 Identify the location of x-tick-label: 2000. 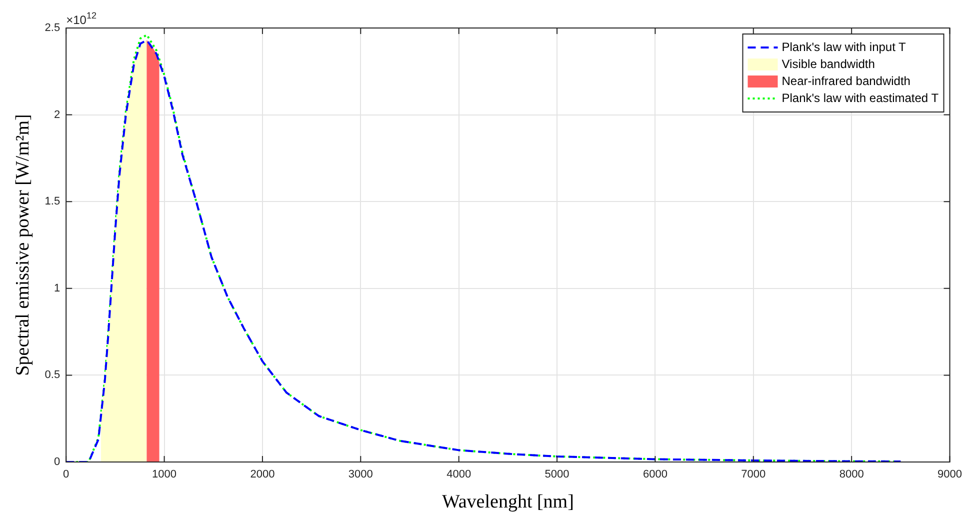
(262, 474).